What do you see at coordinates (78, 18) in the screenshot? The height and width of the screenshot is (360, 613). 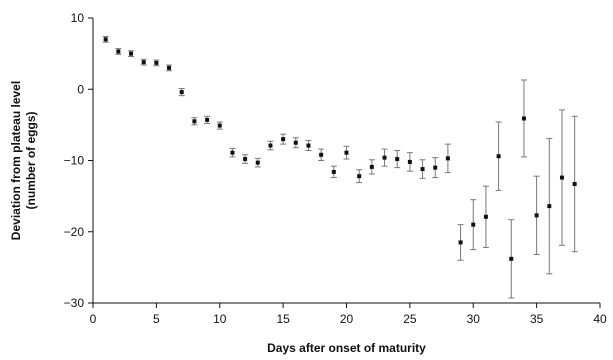 I see `y-tick-label: 10` at bounding box center [78, 18].